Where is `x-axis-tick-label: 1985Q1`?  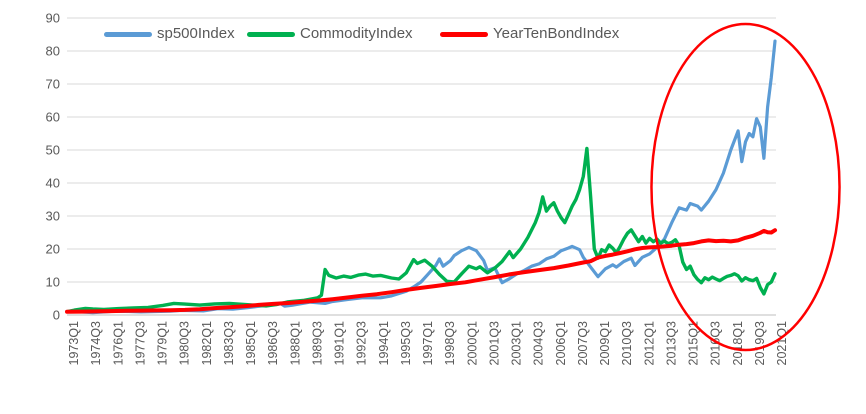
x-axis-tick-label: 1985Q1 is located at coordinates (251, 343).